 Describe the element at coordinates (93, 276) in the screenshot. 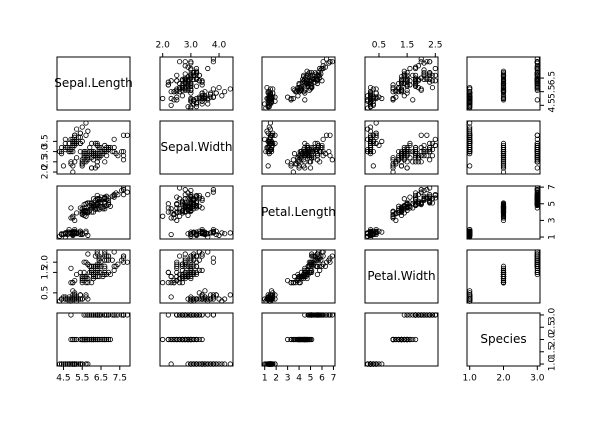

I see `panel` at that location.